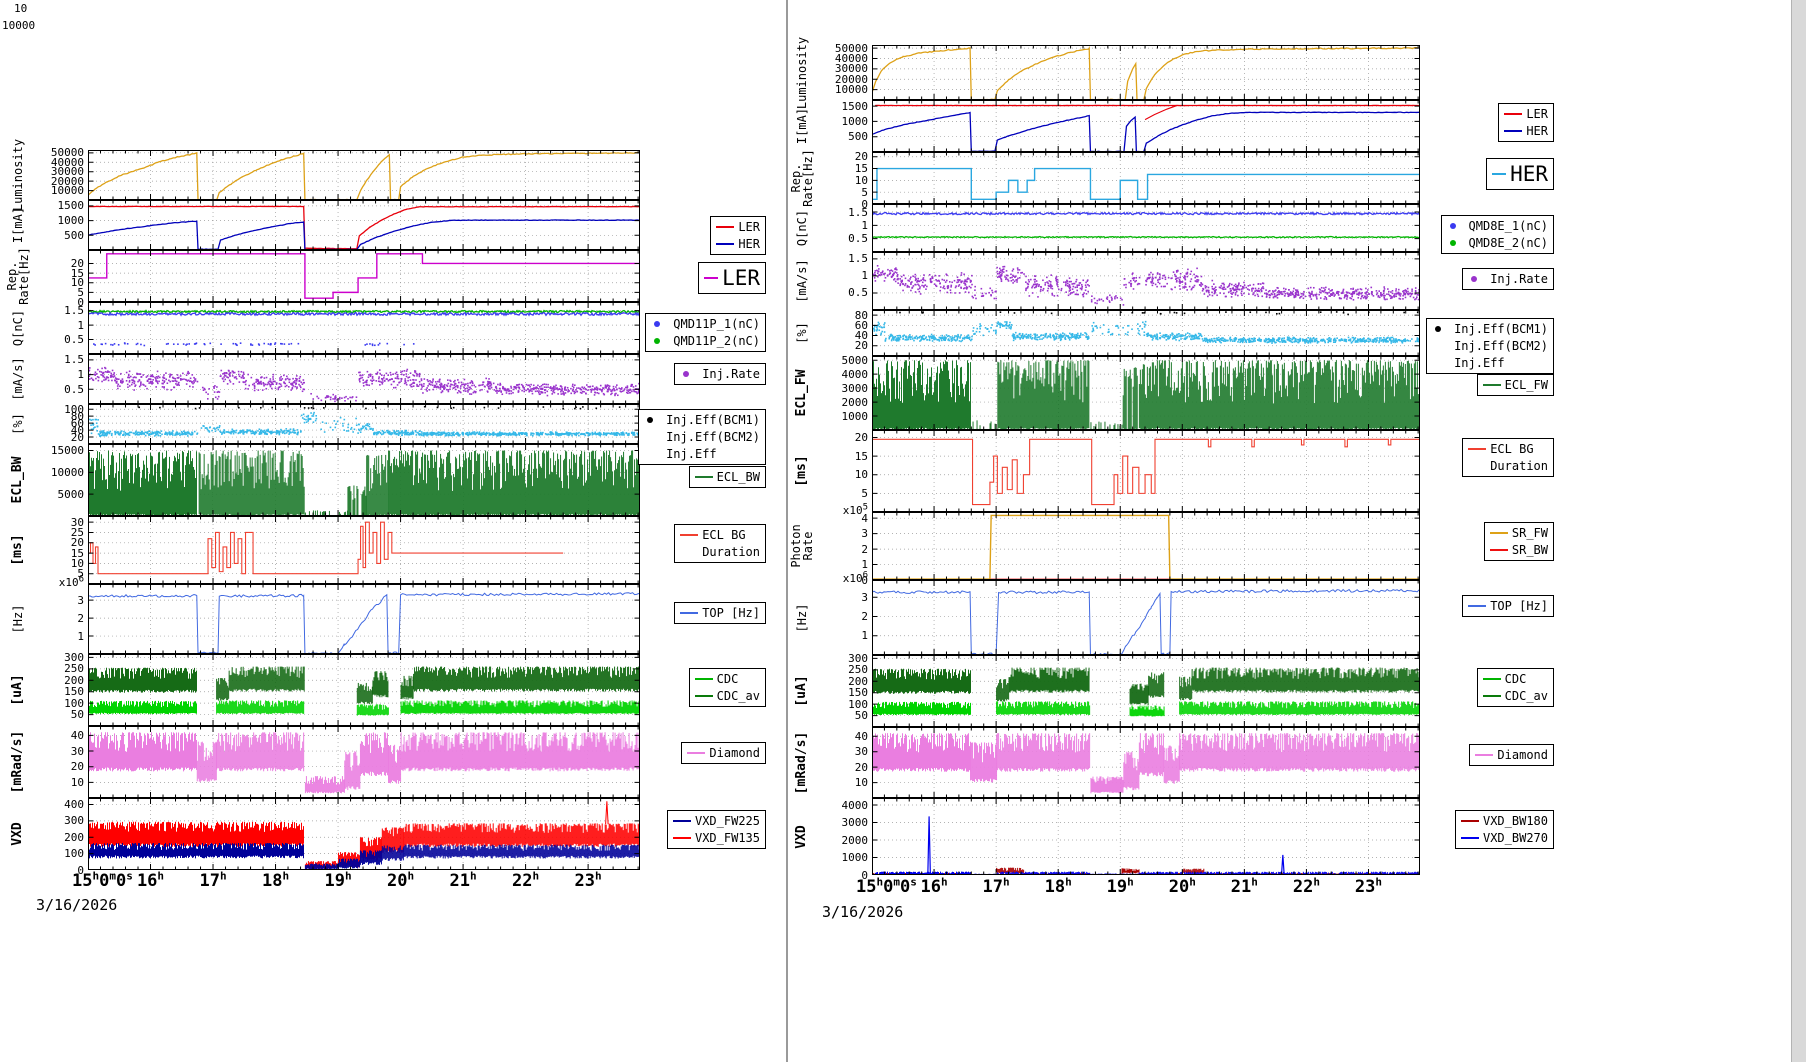  What do you see at coordinates (731, 613) in the screenshot?
I see `legend-item-label: TOP [Hz]` at bounding box center [731, 613].